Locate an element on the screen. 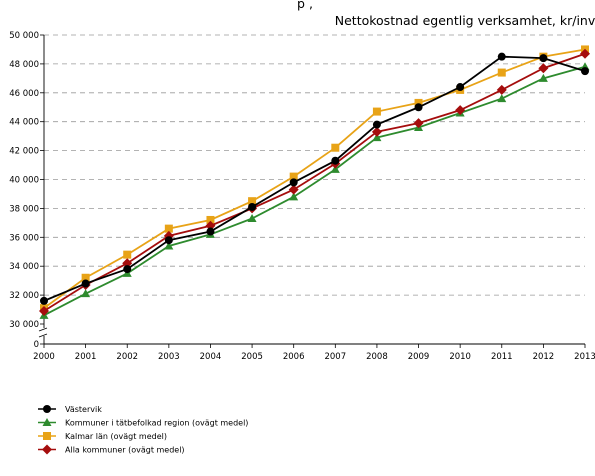 The height and width of the screenshot is (476, 595). series-2-point-2008 is located at coordinates (376, 111).